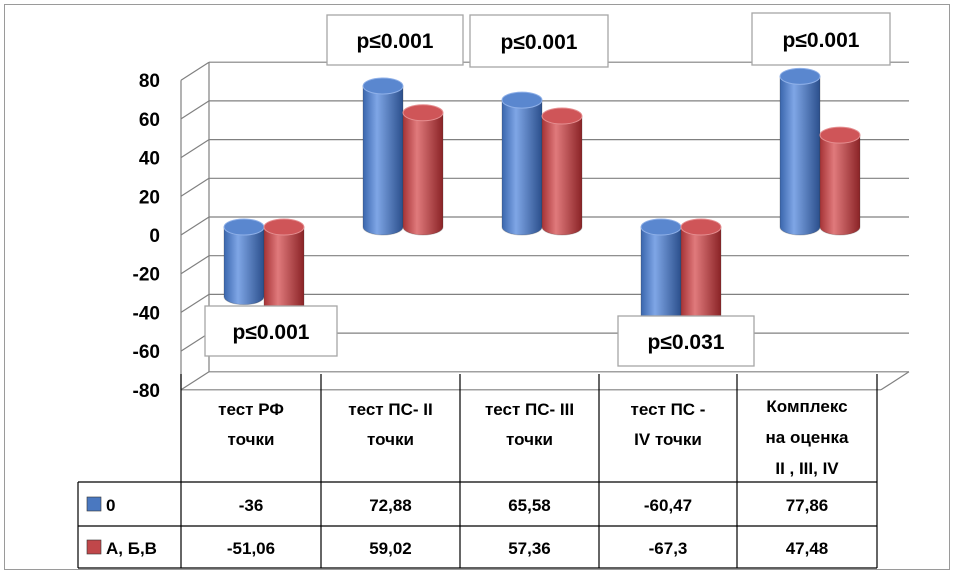 The height and width of the screenshot is (576, 956). I want to click on category-label: II , III, IV, so click(807, 468).